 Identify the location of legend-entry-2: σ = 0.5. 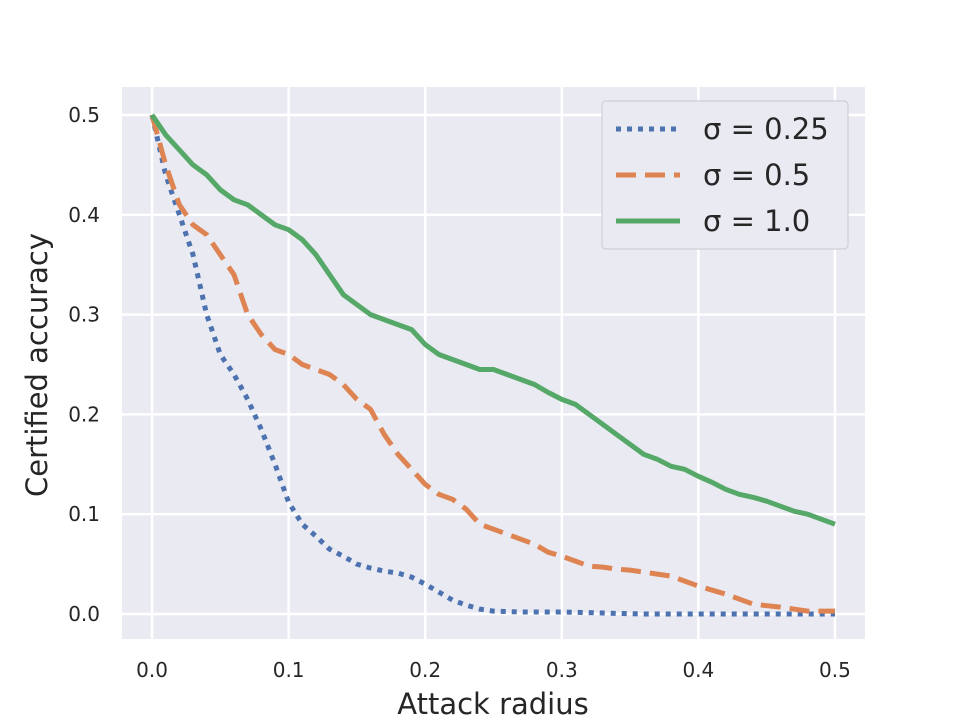
(756, 175).